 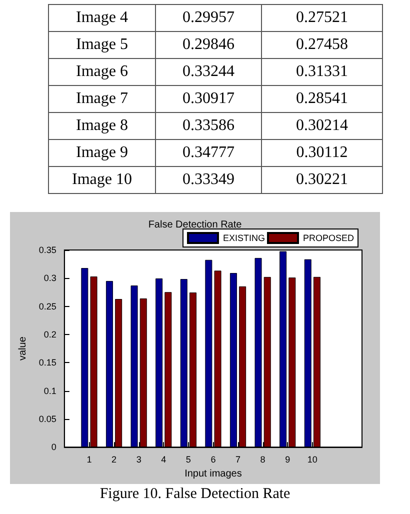 What do you see at coordinates (209, 99) in the screenshot?
I see `text: 0.30917` at bounding box center [209, 99].